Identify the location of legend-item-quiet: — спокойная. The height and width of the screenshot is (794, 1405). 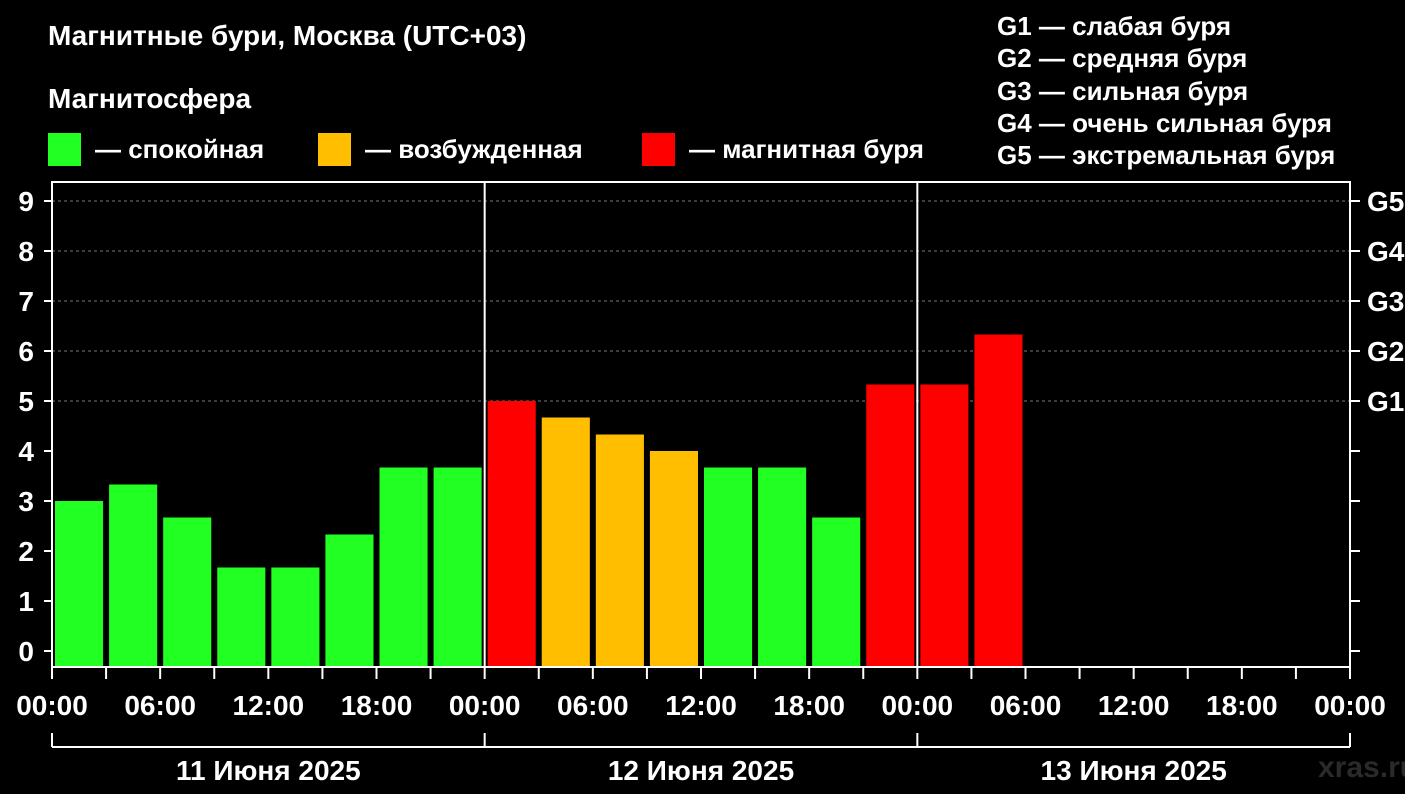
(156, 149).